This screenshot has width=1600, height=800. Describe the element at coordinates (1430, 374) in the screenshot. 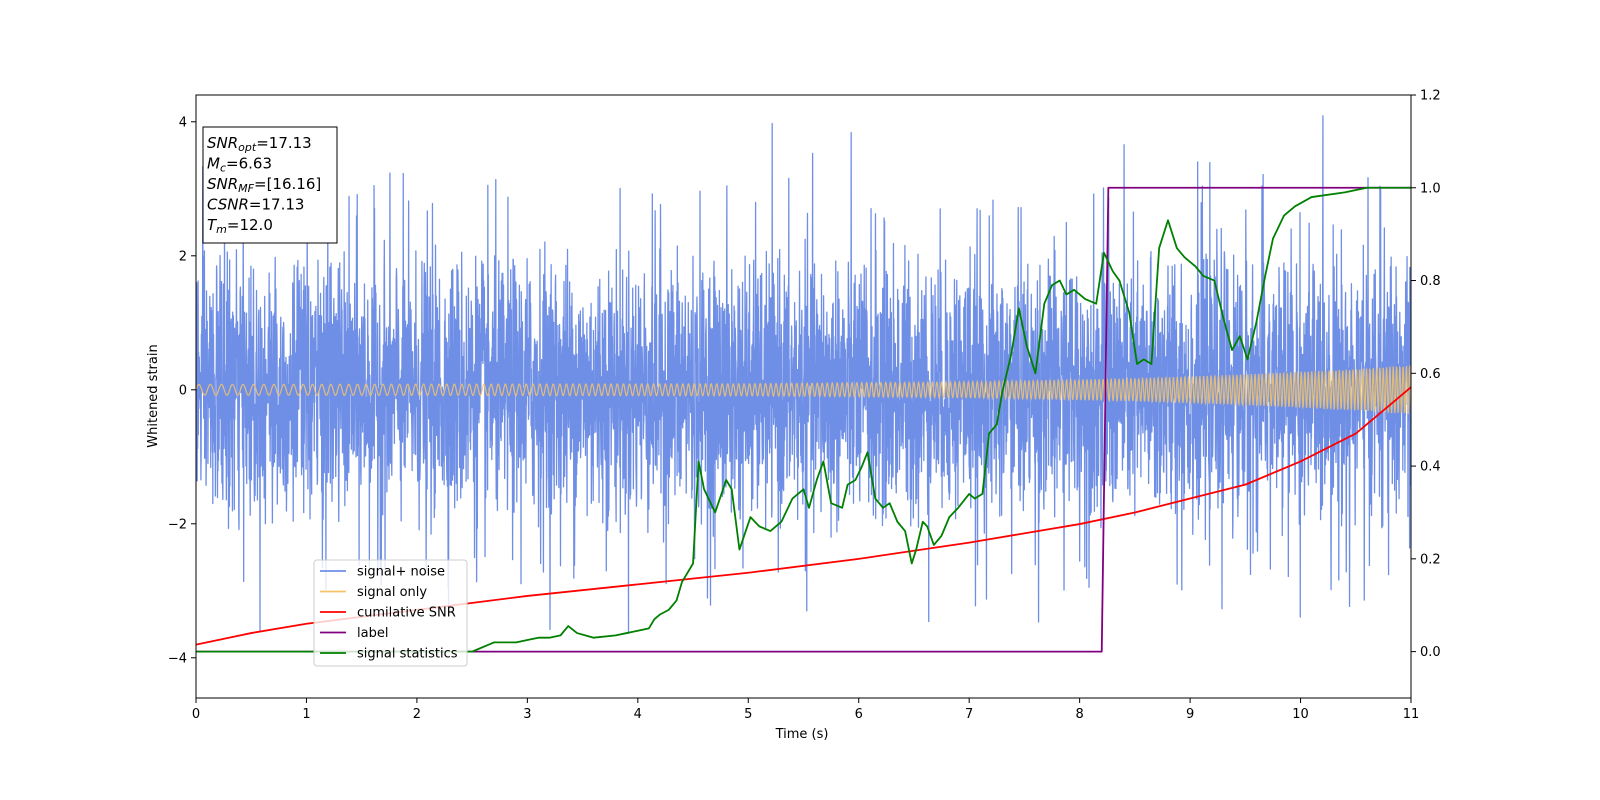

I see `y2-tick-label: 0.6` at that location.